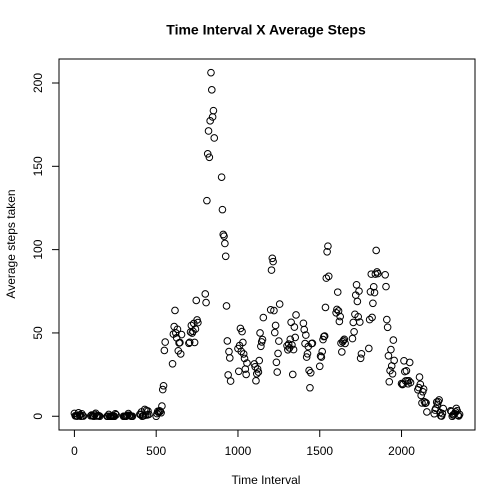 The width and height of the screenshot is (504, 504). I want to click on x-axis-label: Time Interval, so click(266, 480).